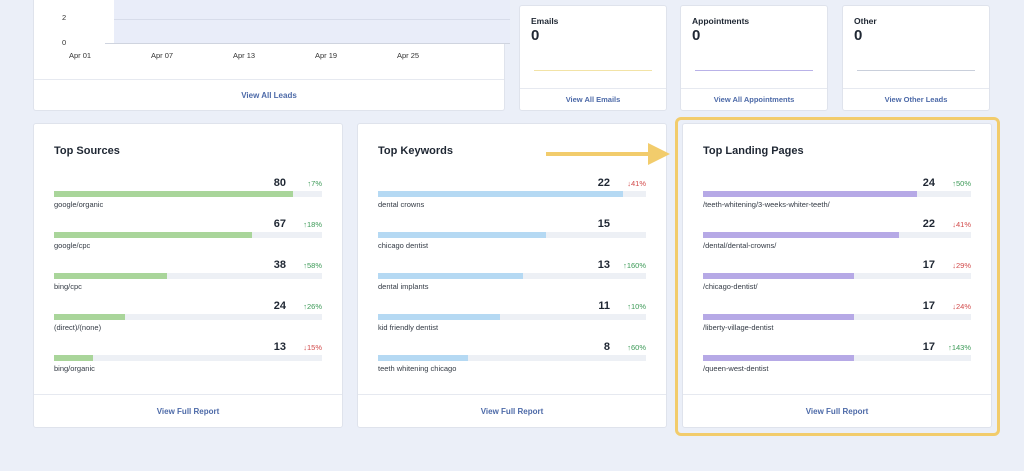  I want to click on row-label: chicago dentist, so click(403, 245).